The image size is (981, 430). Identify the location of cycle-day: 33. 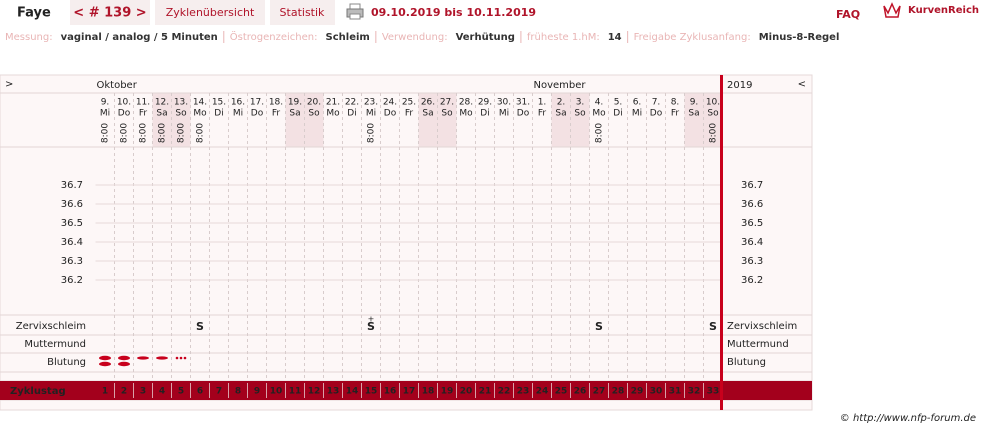
(713, 392).